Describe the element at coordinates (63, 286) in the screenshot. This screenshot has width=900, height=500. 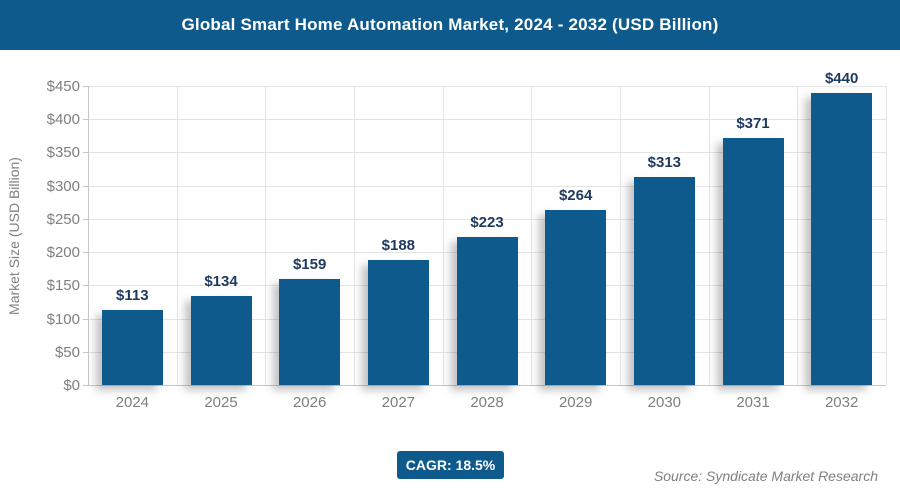
I see `y-tick-label: $150` at that location.